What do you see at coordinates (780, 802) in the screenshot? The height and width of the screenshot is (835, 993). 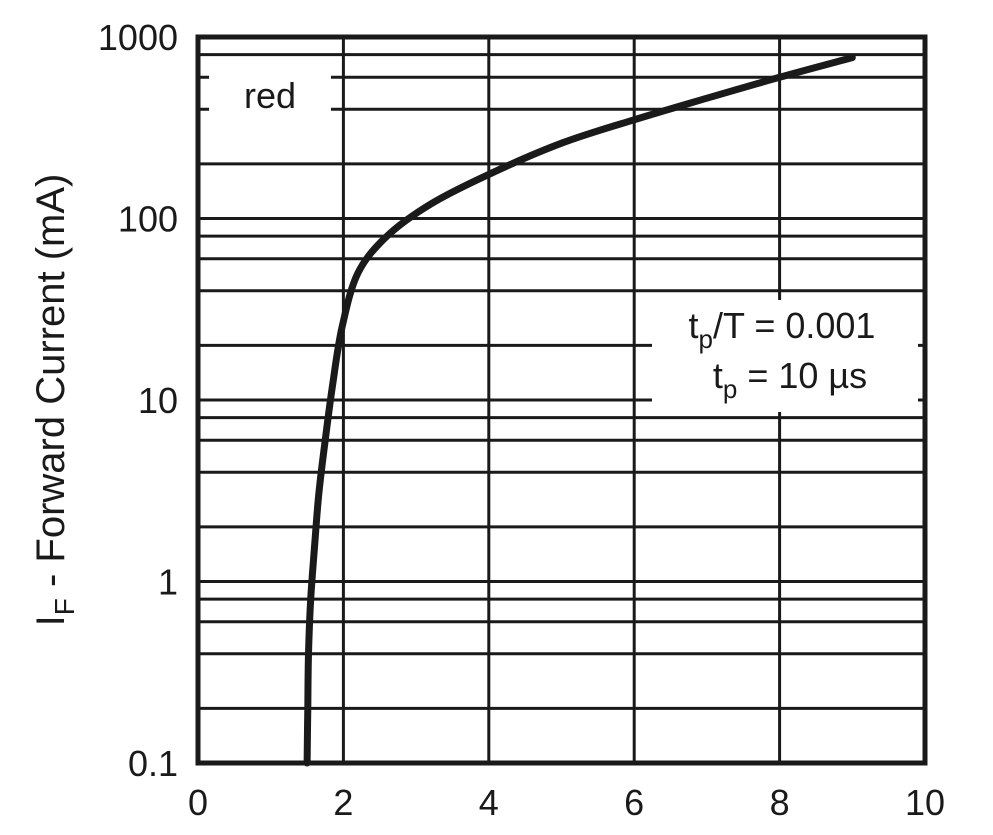 I see `x-tick-label: 8` at bounding box center [780, 802].